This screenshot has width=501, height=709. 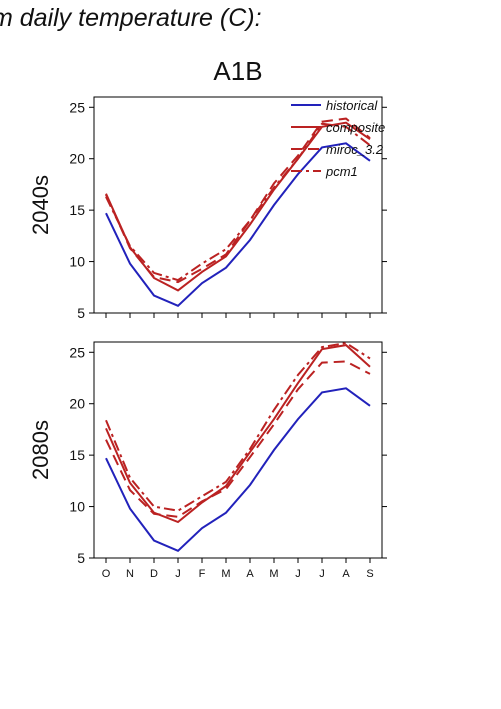 What do you see at coordinates (106, 574) in the screenshot?
I see `x-tick-label: O` at bounding box center [106, 574].